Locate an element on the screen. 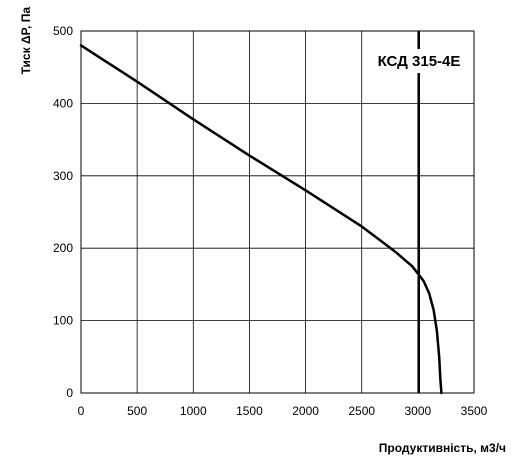 This screenshot has width=516, height=464. x-tick-label: 3000 is located at coordinates (418, 411).